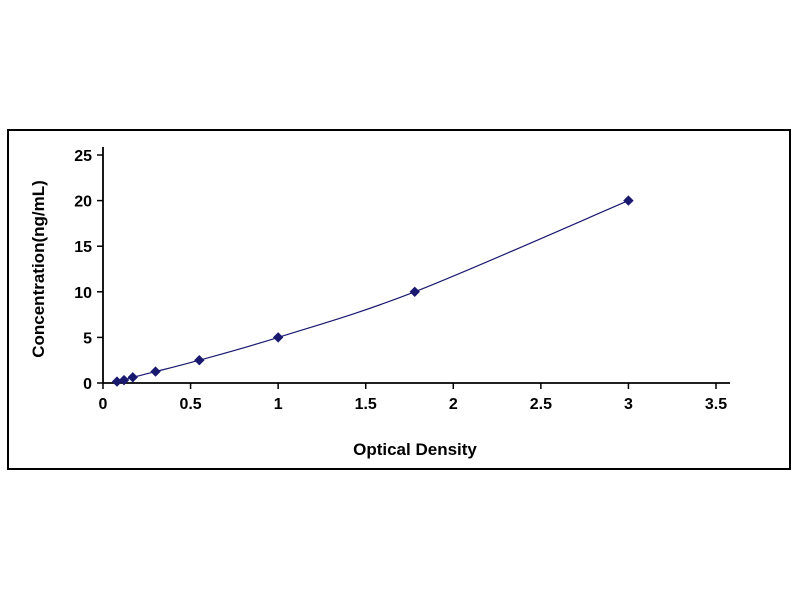  What do you see at coordinates (83, 247) in the screenshot?
I see `y-tick-label: 15` at bounding box center [83, 247].